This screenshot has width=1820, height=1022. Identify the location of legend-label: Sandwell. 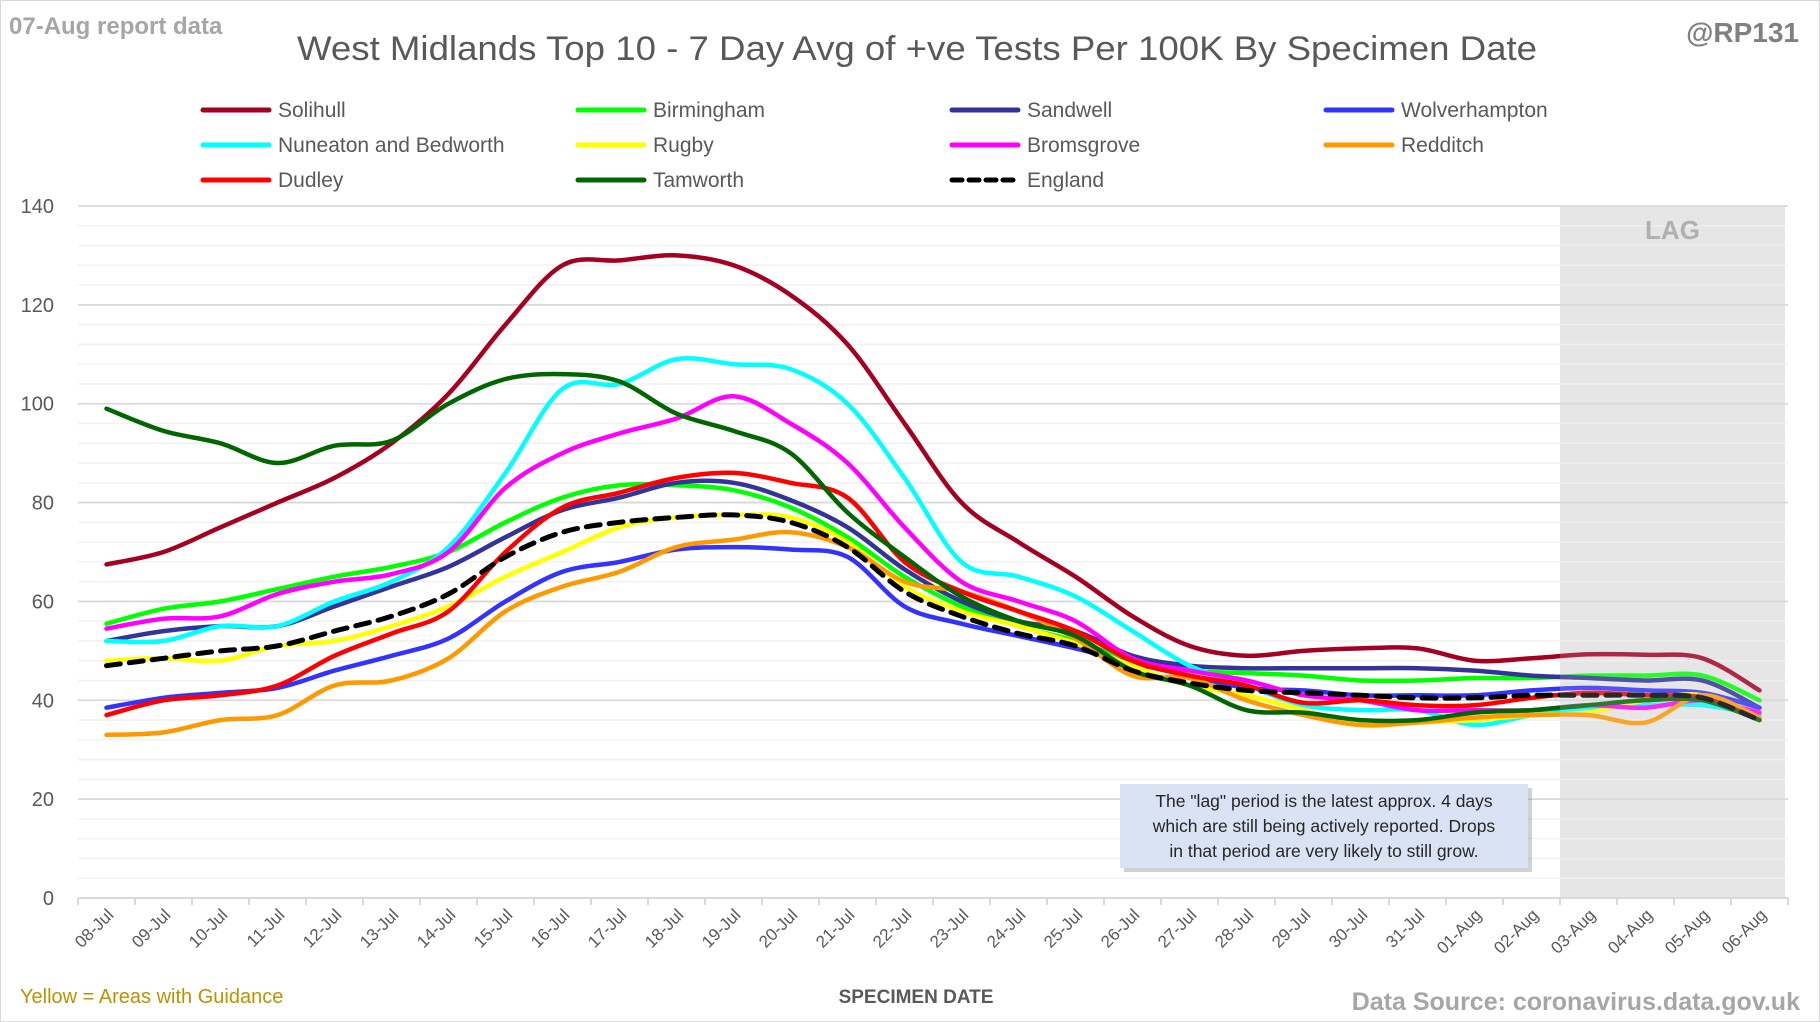
(1069, 110).